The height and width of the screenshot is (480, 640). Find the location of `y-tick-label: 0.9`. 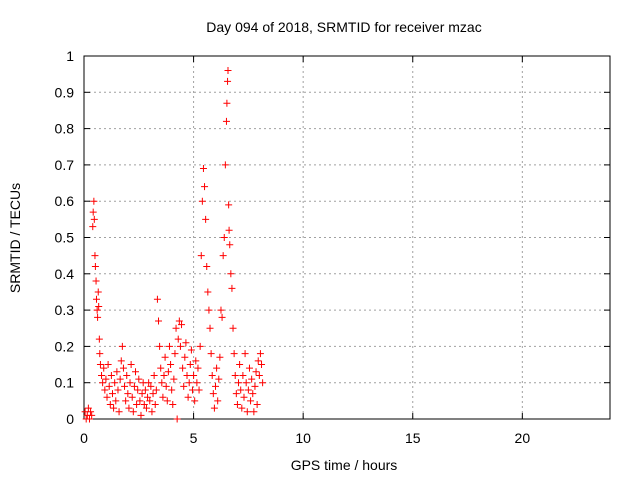

y-tick-label: 0.9 is located at coordinates (65, 92).